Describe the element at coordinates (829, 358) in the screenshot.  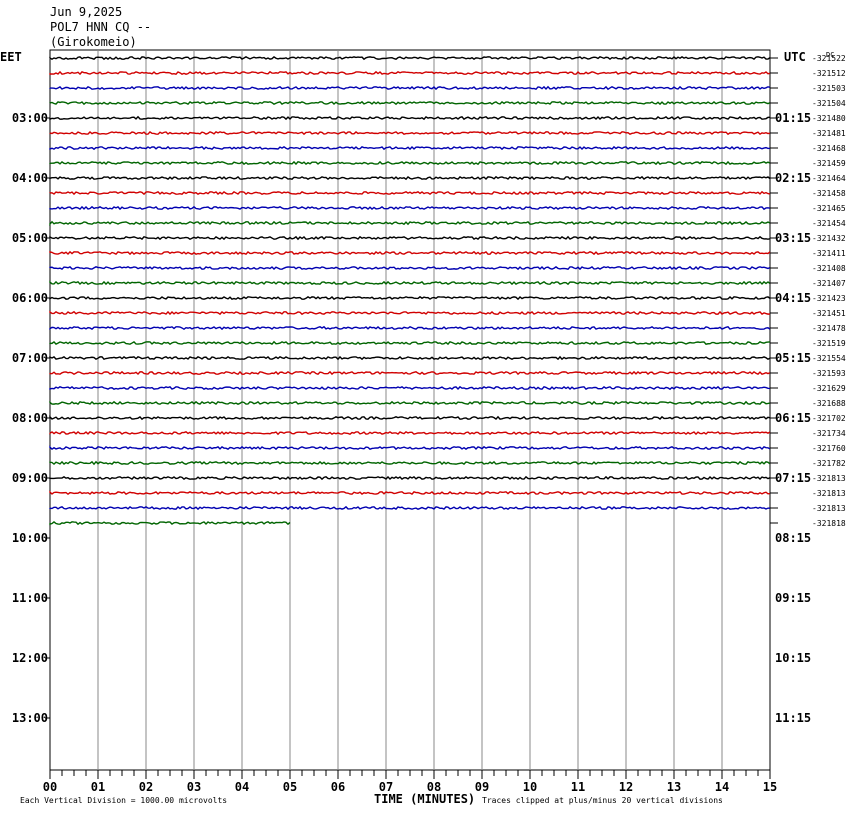
I see `dc-offset-label: -321554` at that location.